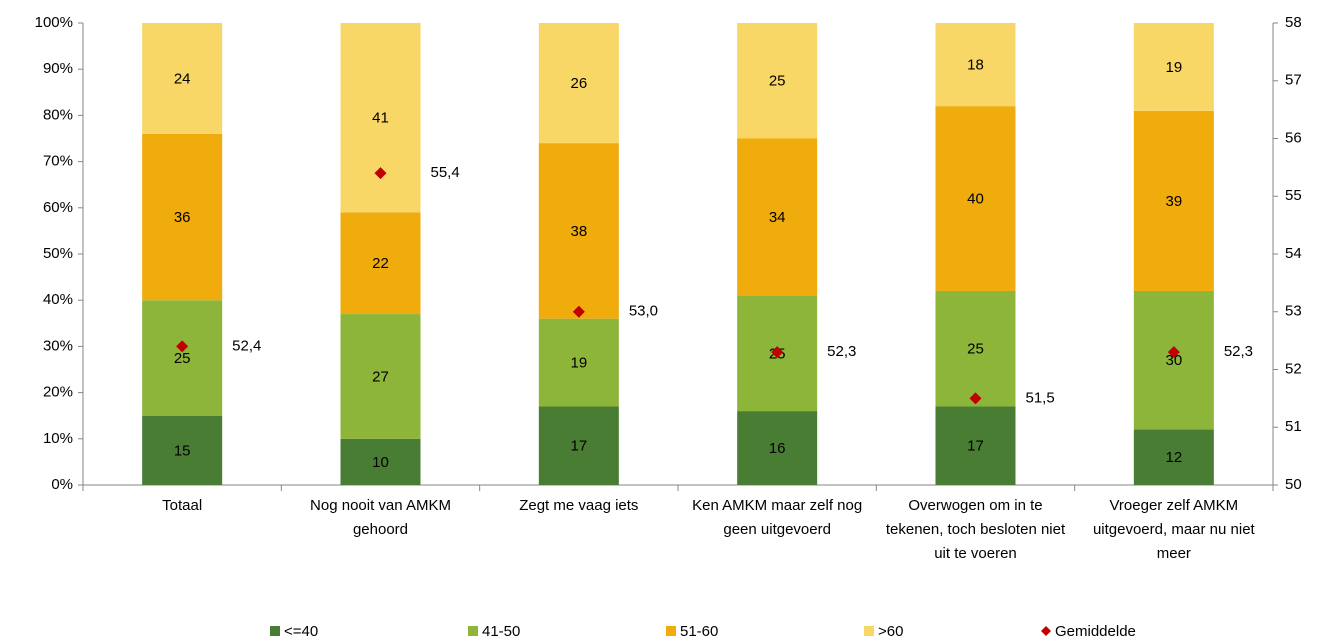 The image size is (1319, 641). Describe the element at coordinates (58, 114) in the screenshot. I see `y-tick-label: 80%` at that location.